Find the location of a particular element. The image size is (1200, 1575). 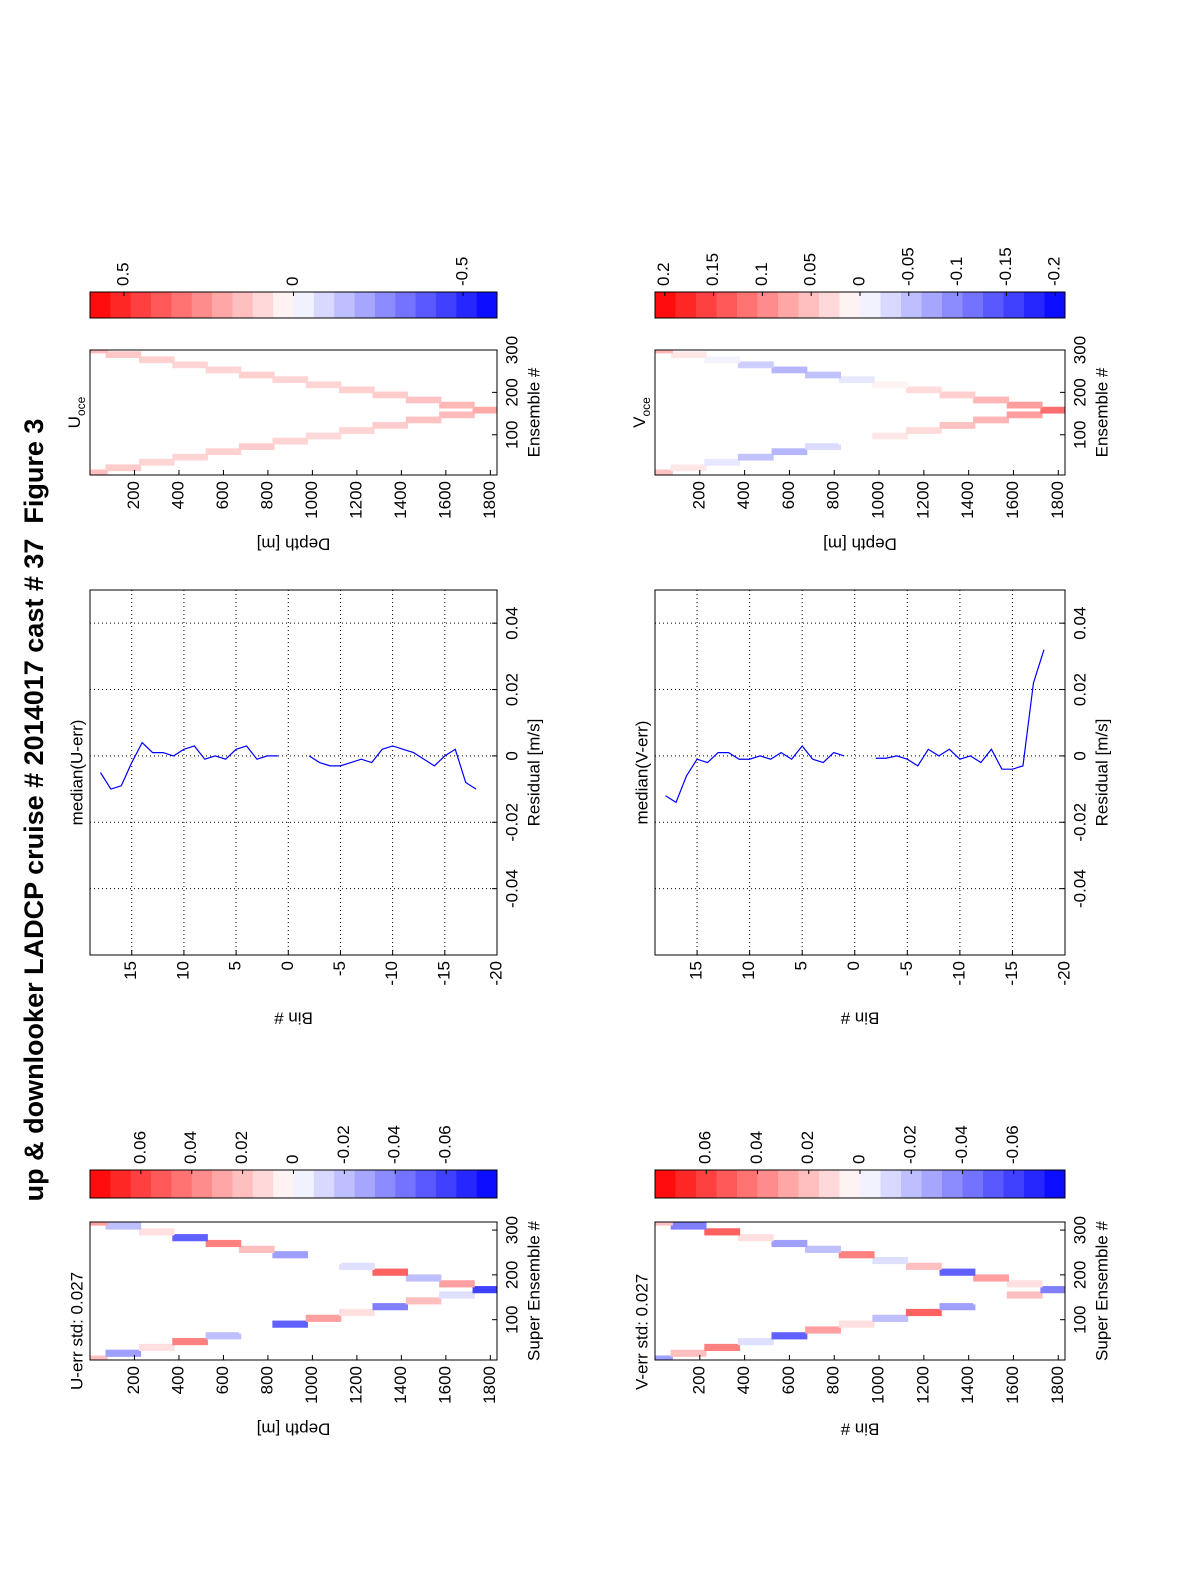

x-axis-label: Ensemble # is located at coordinates (1101, 412).